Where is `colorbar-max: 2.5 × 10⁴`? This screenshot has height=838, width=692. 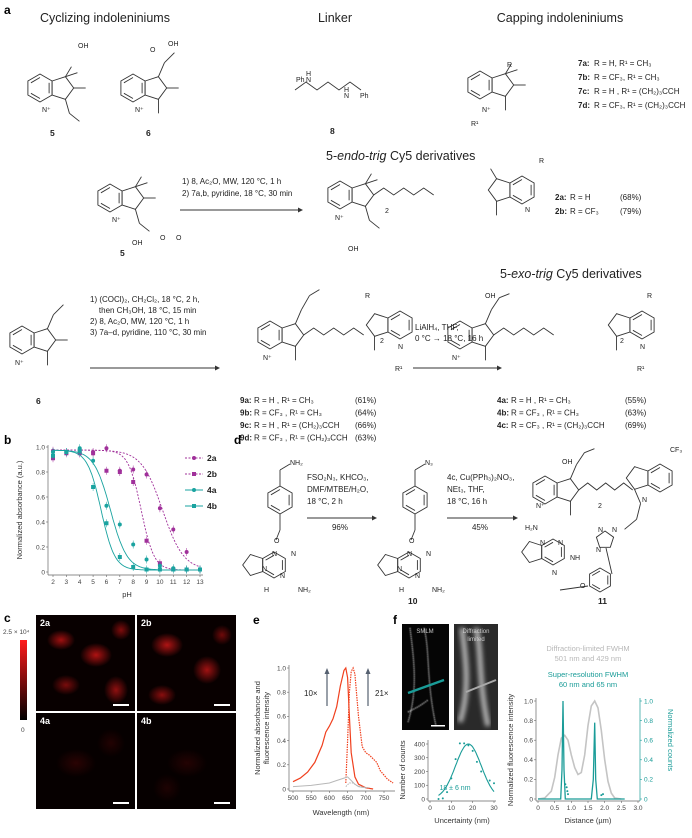 colorbar-max: 2.5 × 10⁴ is located at coordinates (16, 632).